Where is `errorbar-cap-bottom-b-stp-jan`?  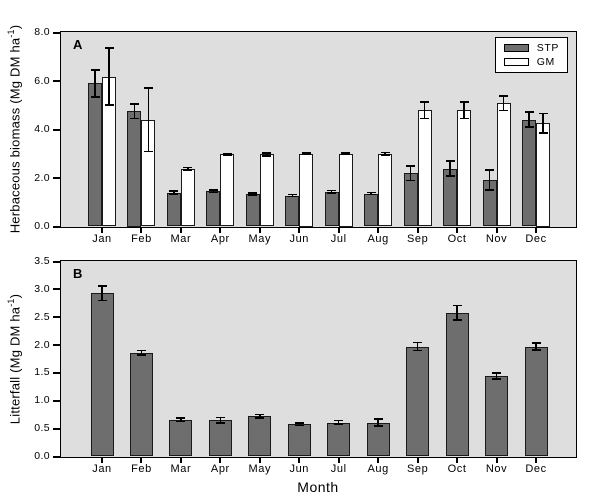 errorbar-cap-bottom-b-stp-jan is located at coordinates (102, 300).